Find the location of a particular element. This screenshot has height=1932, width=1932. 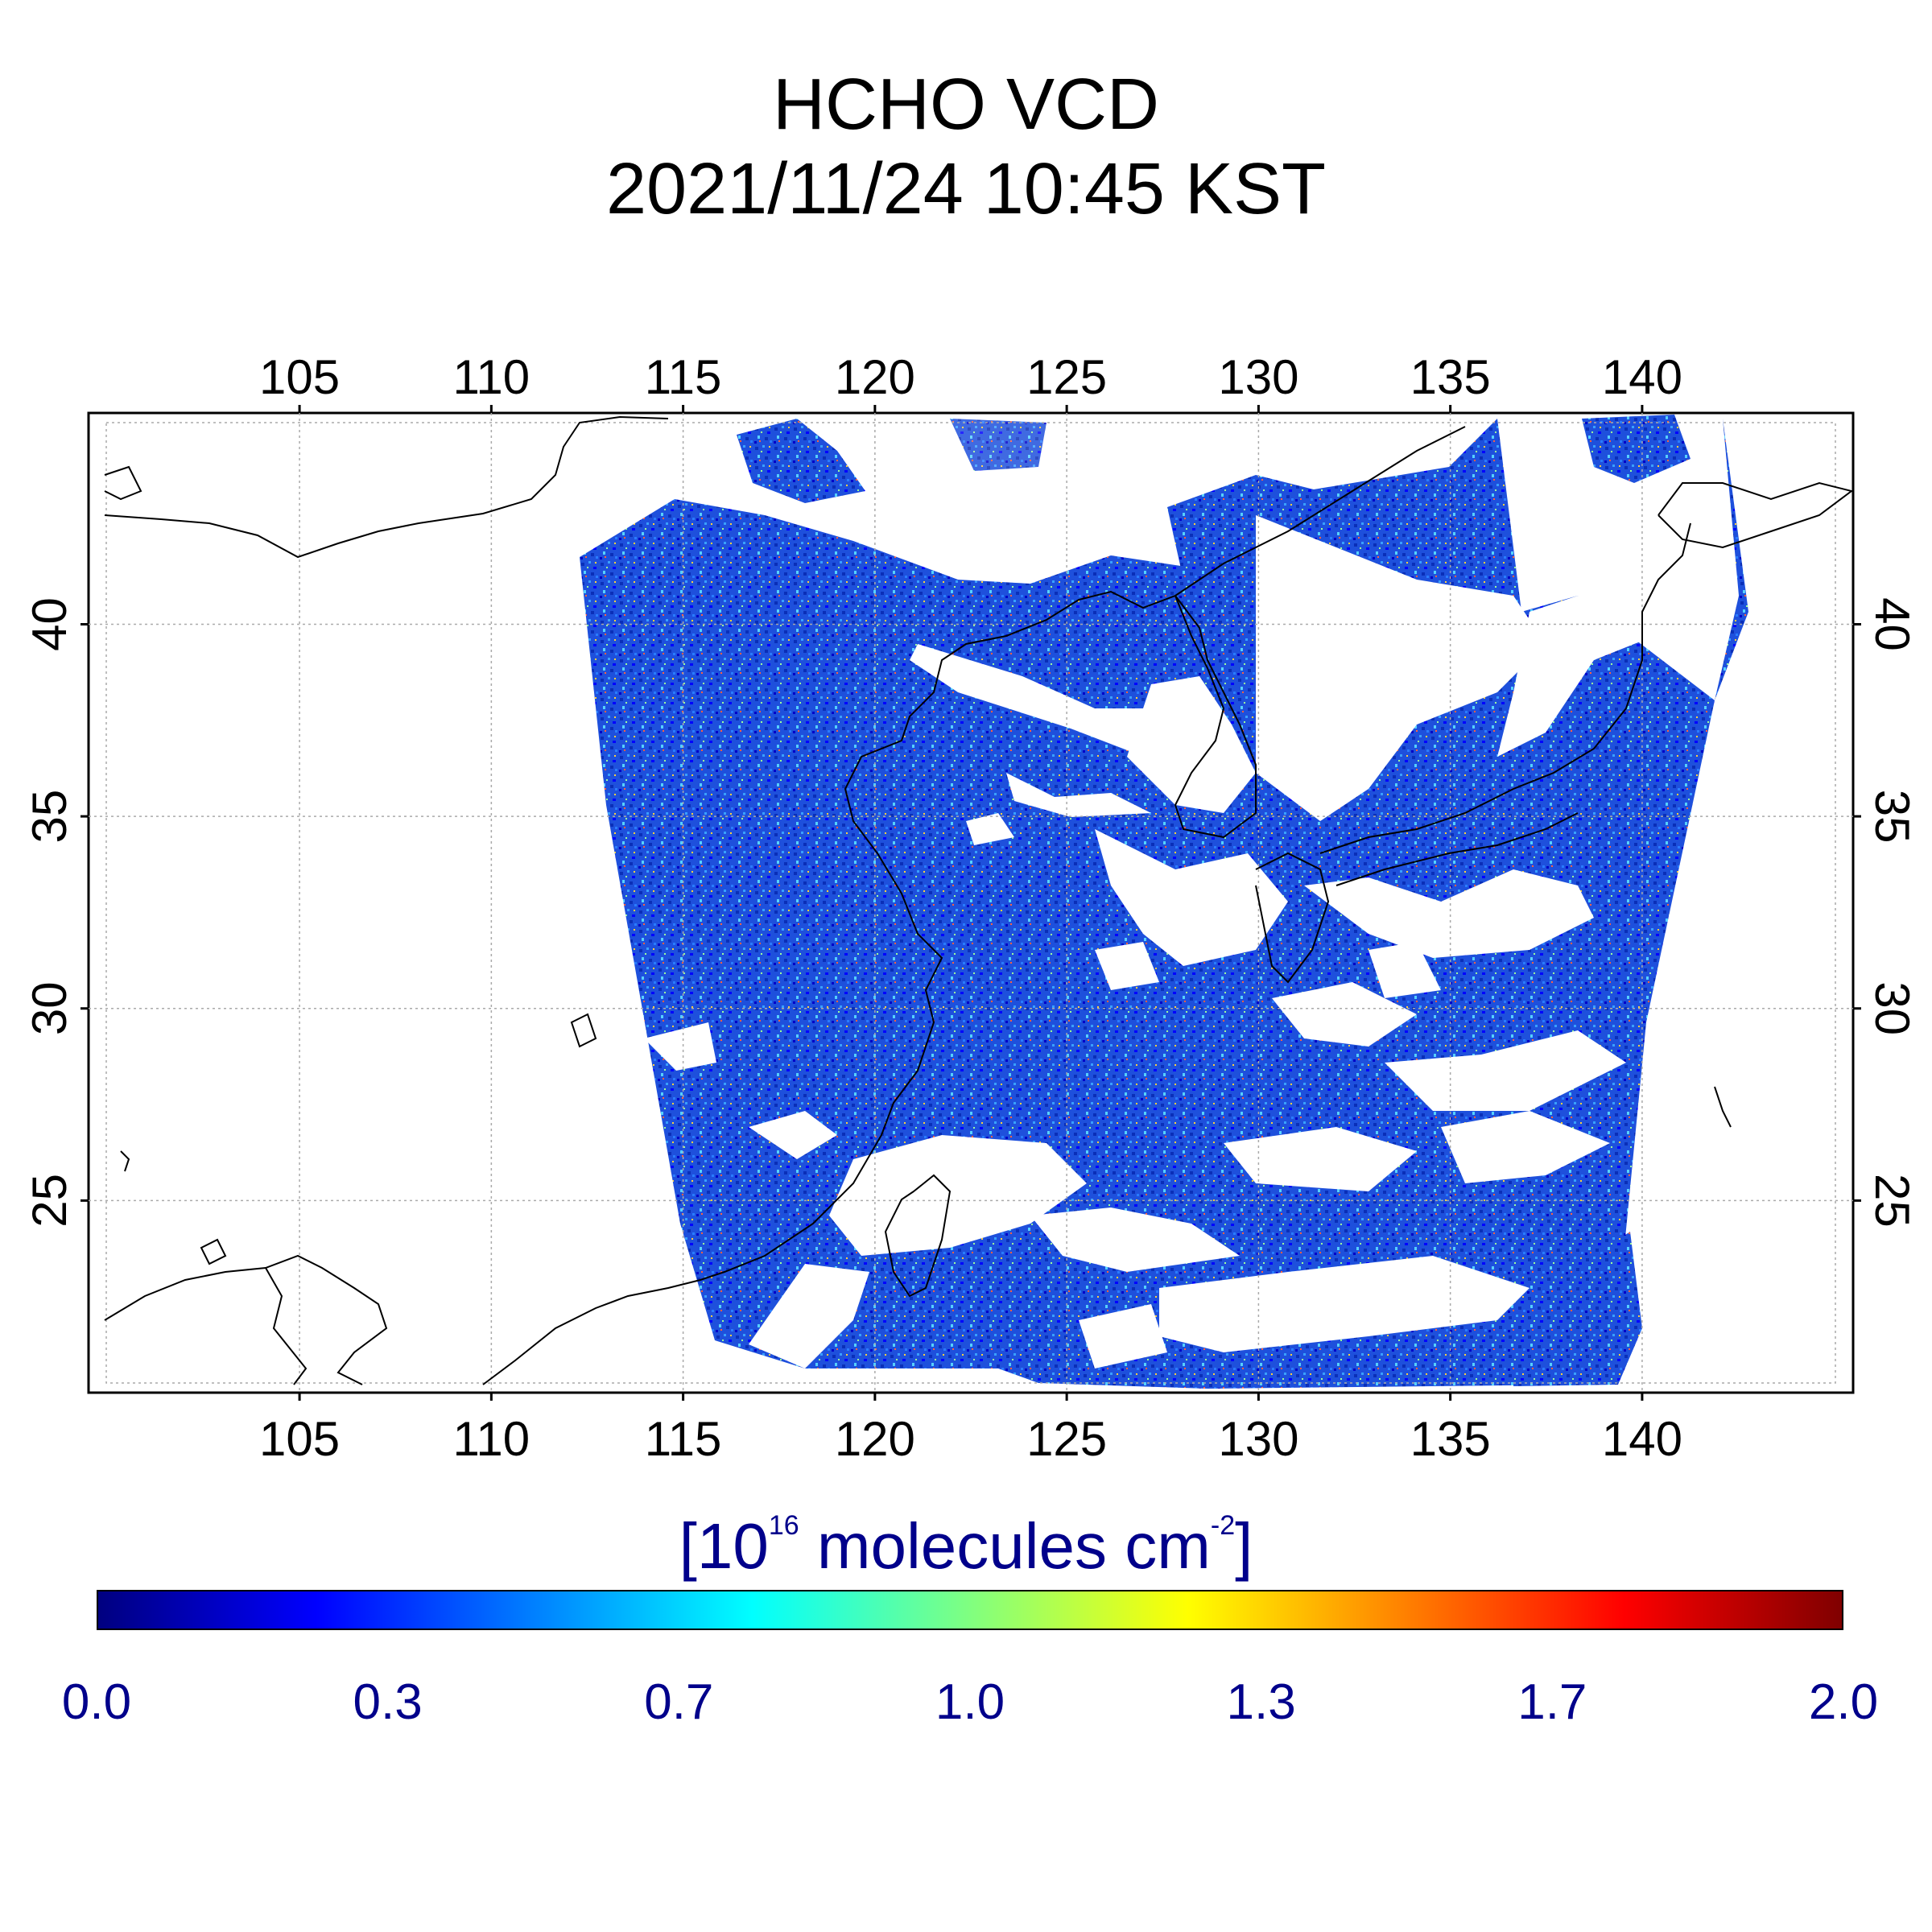

colorbar is located at coordinates (970, 1610).